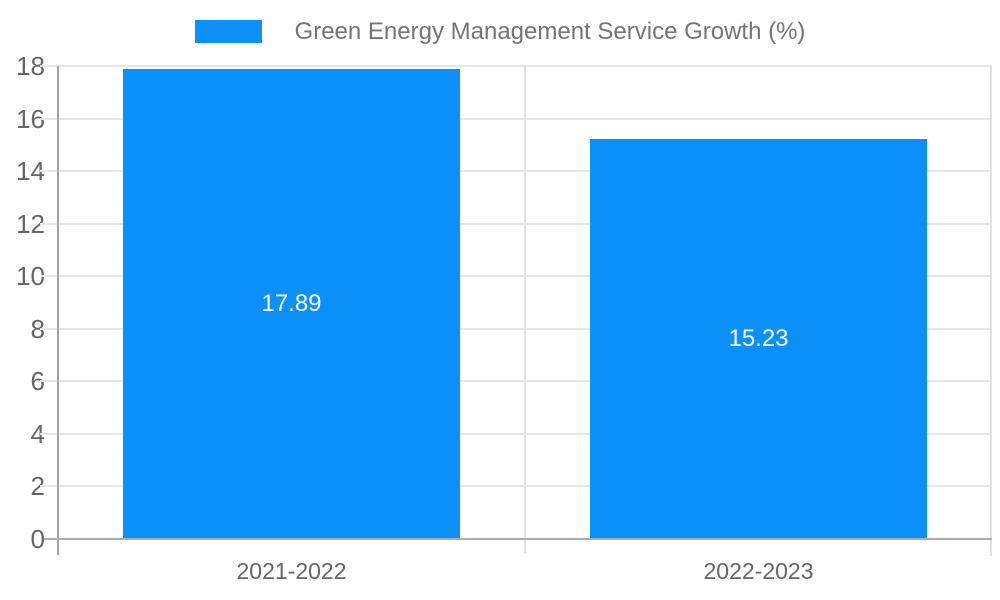 This screenshot has width=1000, height=600. I want to click on y-tick-label-18: 18, so click(30, 66).